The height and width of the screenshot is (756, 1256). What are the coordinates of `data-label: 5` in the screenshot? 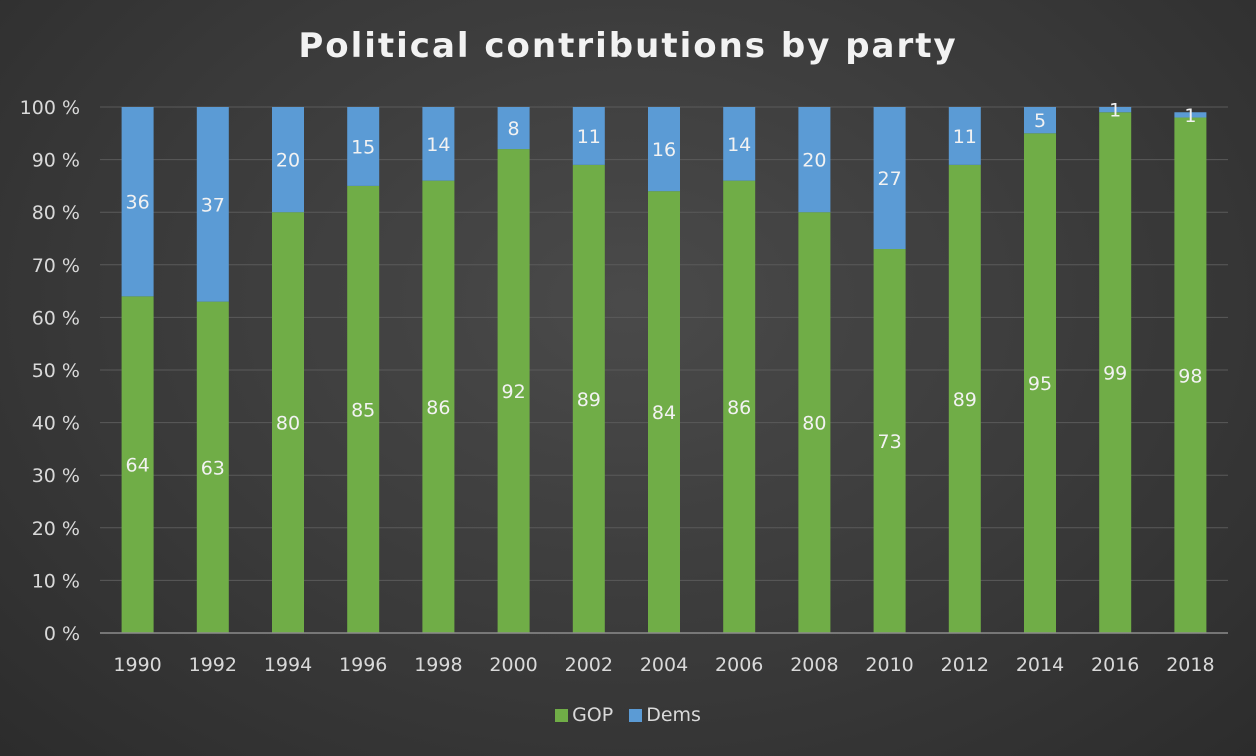 It's located at (1040, 121).